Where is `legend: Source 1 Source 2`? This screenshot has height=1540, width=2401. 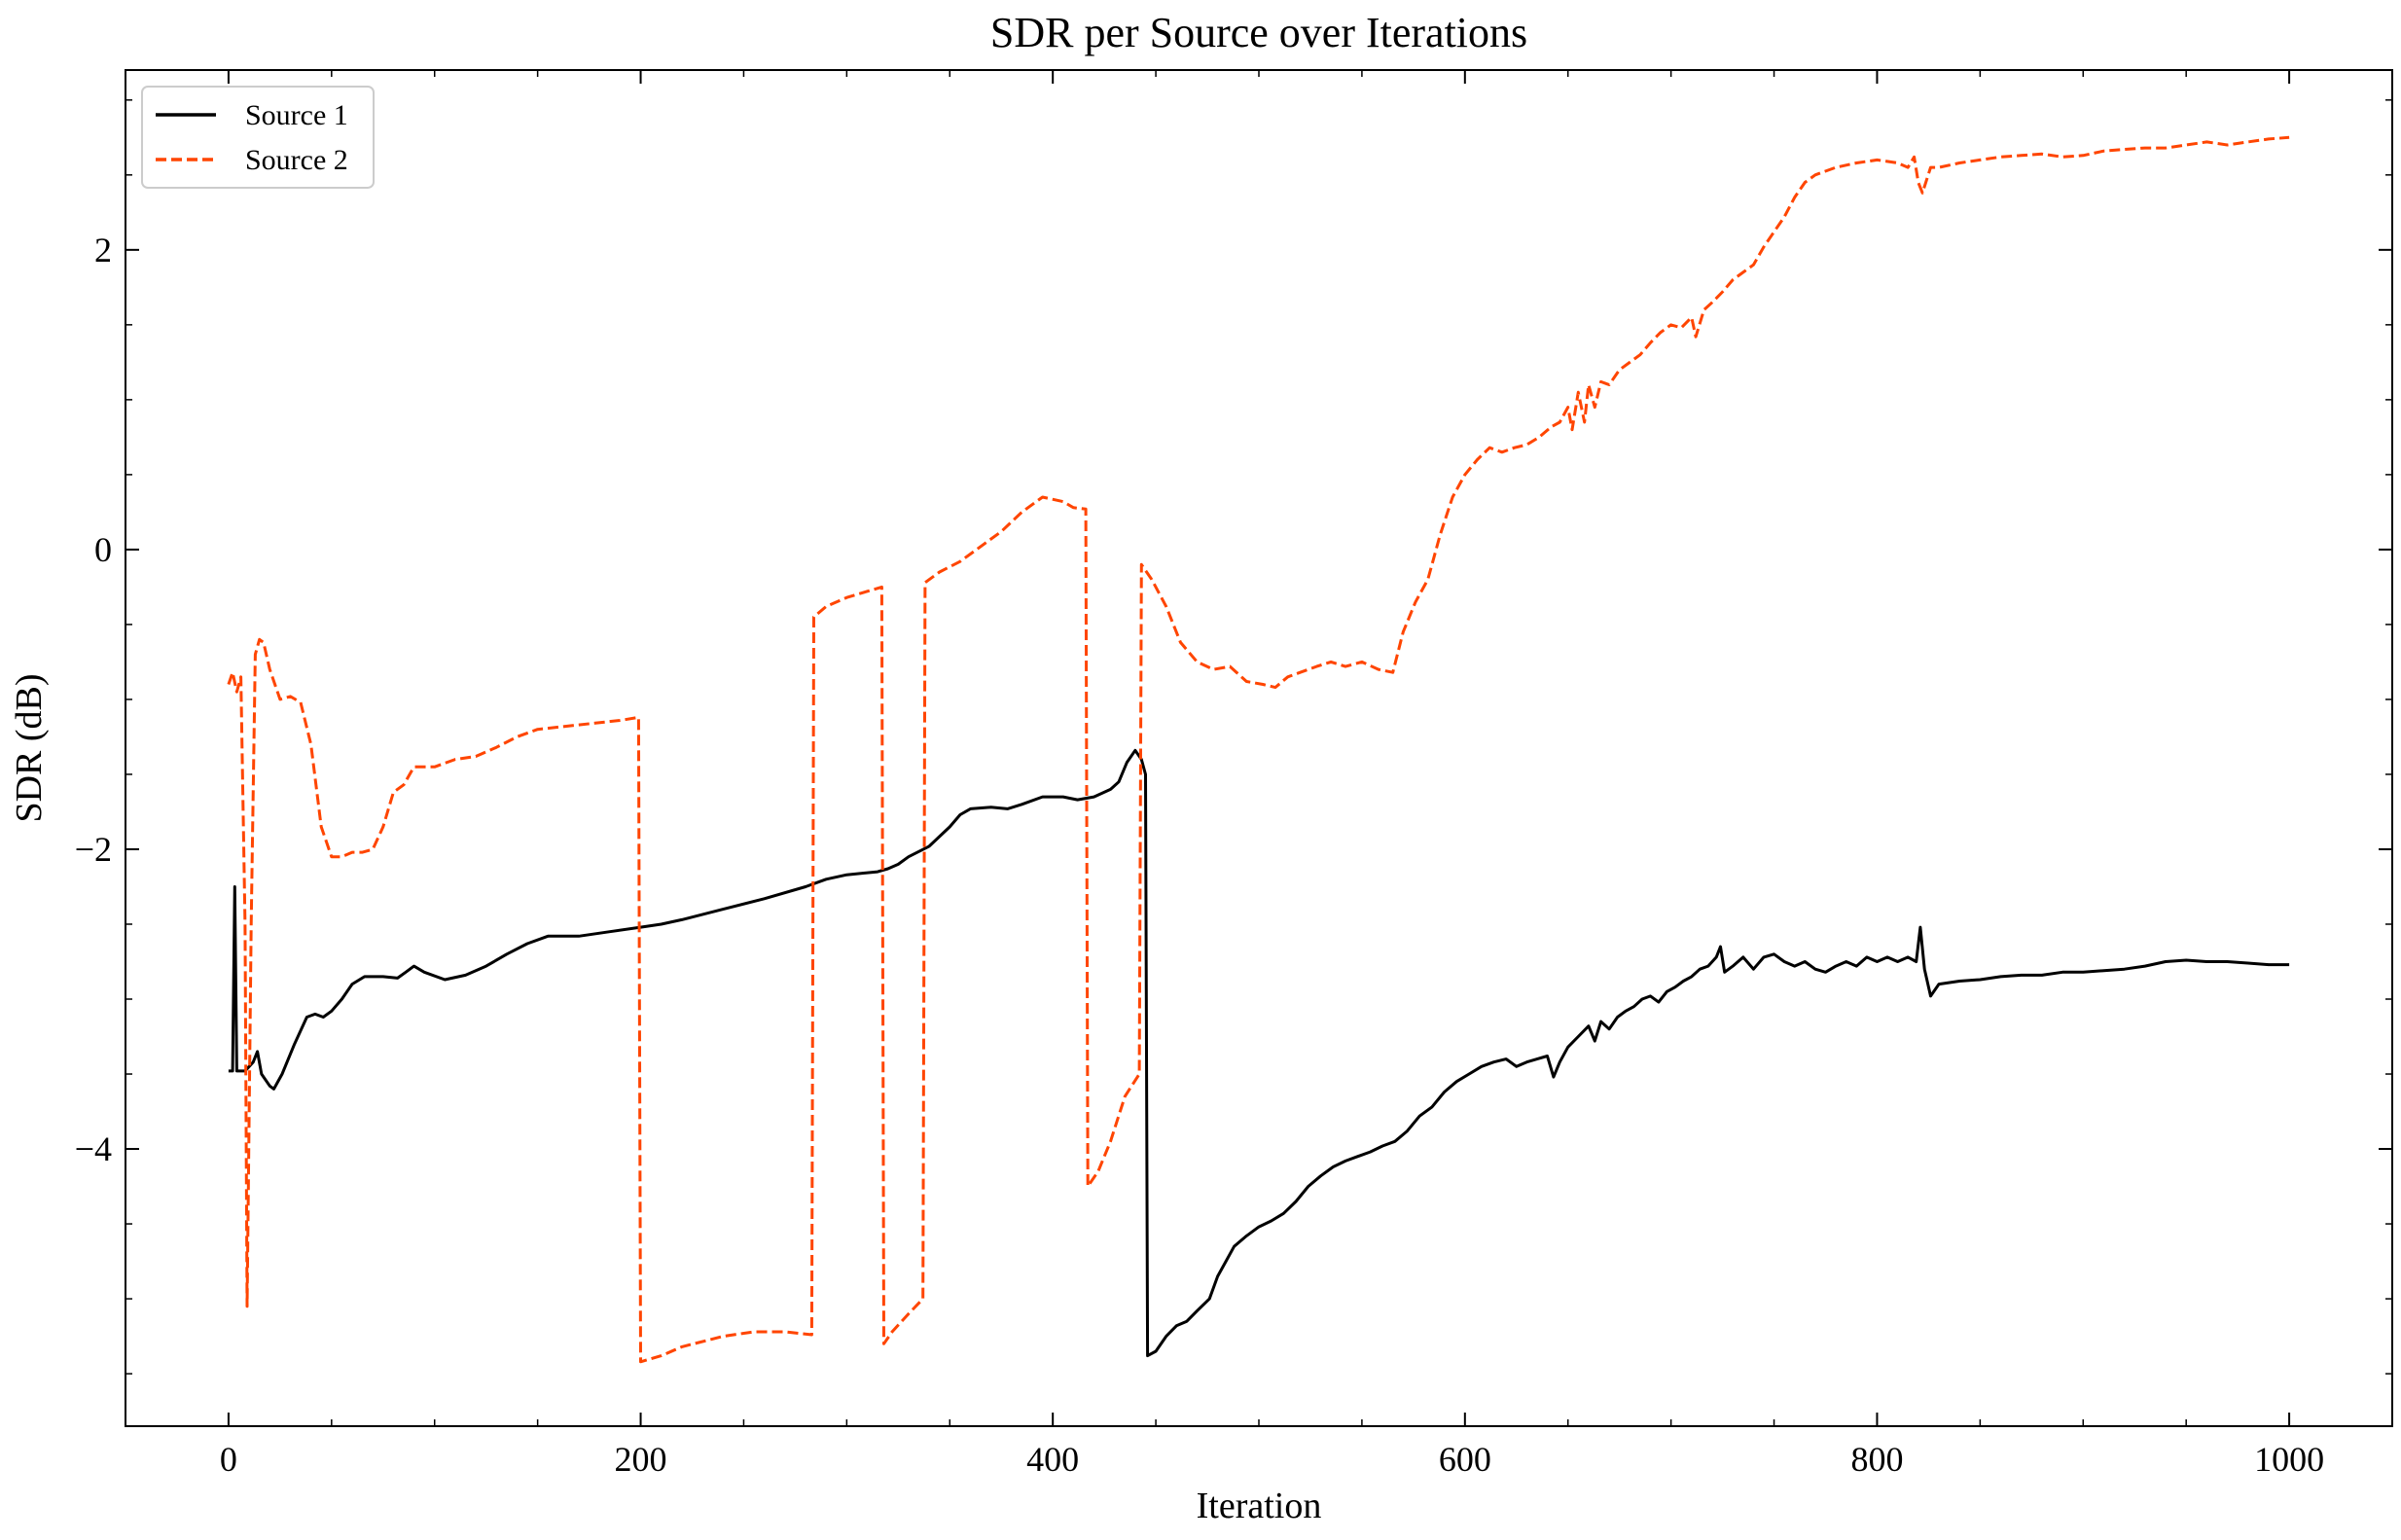 legend: Source 1 Source 2 is located at coordinates (258, 137).